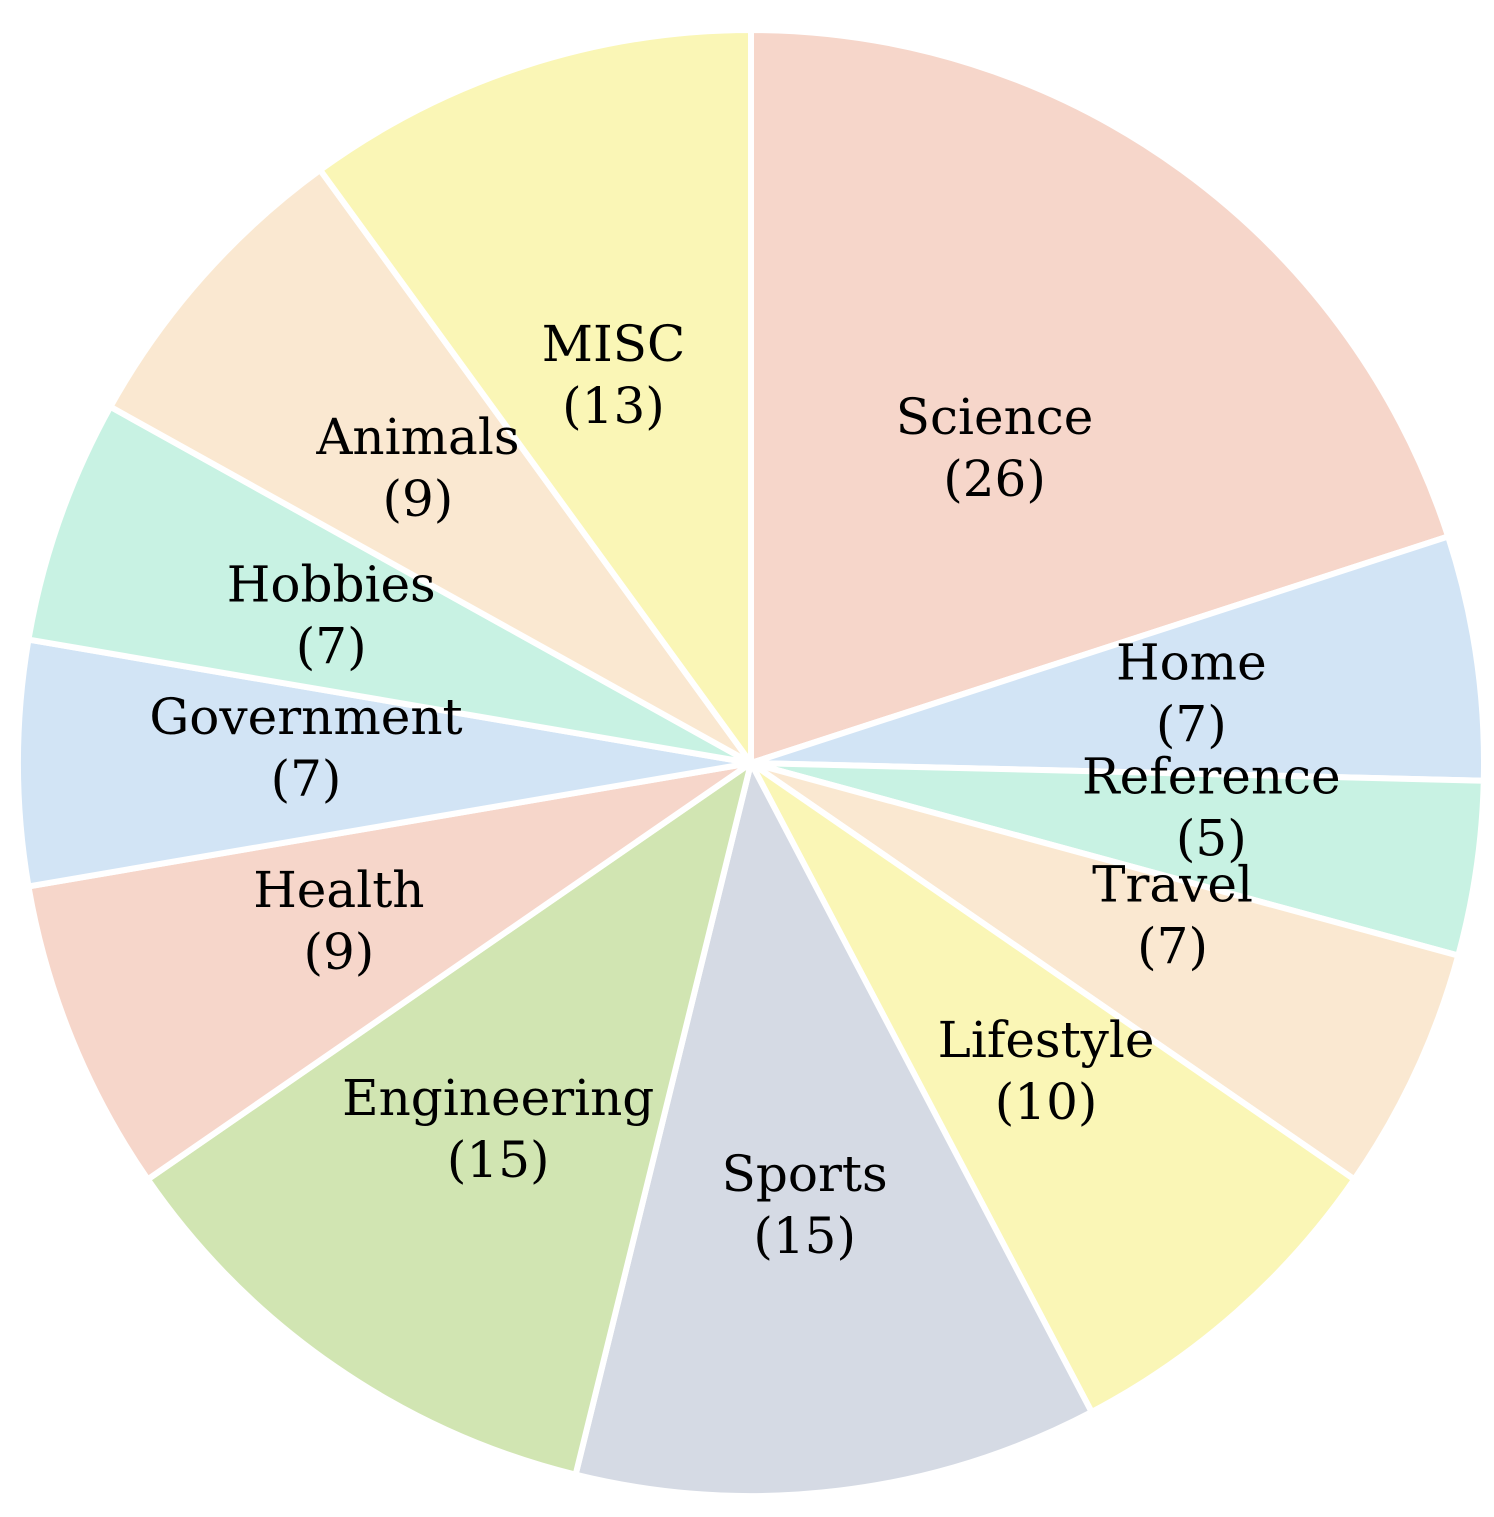  Describe the element at coordinates (338, 890) in the screenshot. I see `slice-label-health: Health` at that location.